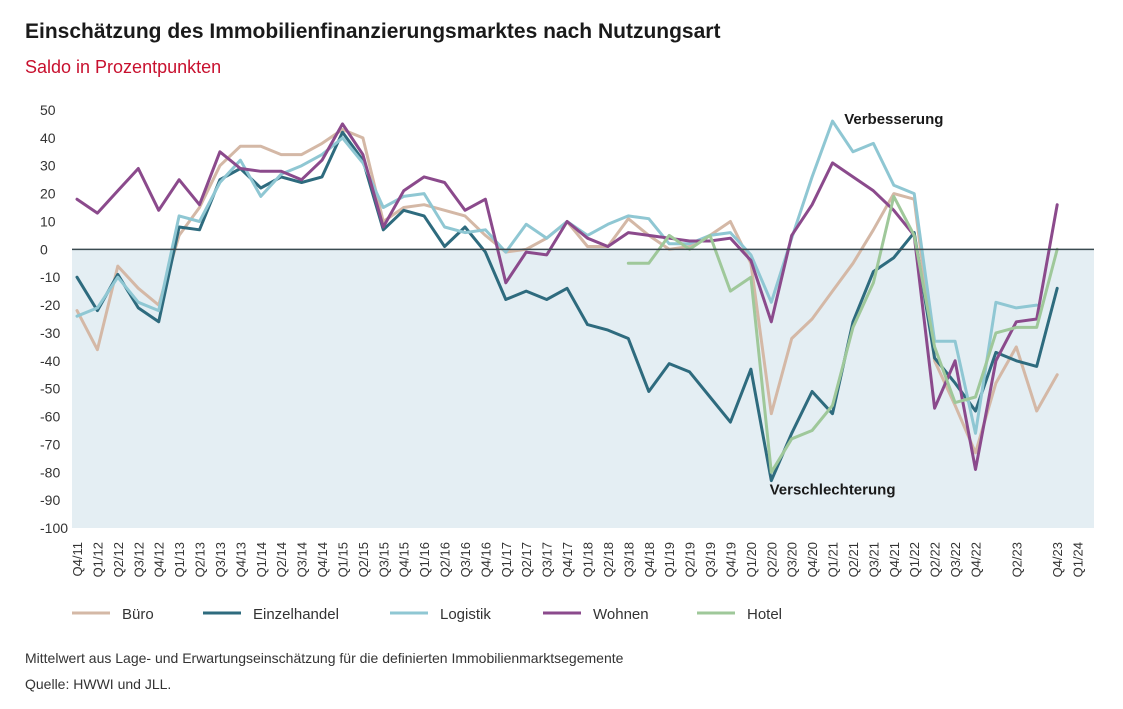 Image resolution: width=1123 pixels, height=709 pixels. What do you see at coordinates (302, 559) in the screenshot?
I see `x-tick-label: Q3/14` at bounding box center [302, 559].